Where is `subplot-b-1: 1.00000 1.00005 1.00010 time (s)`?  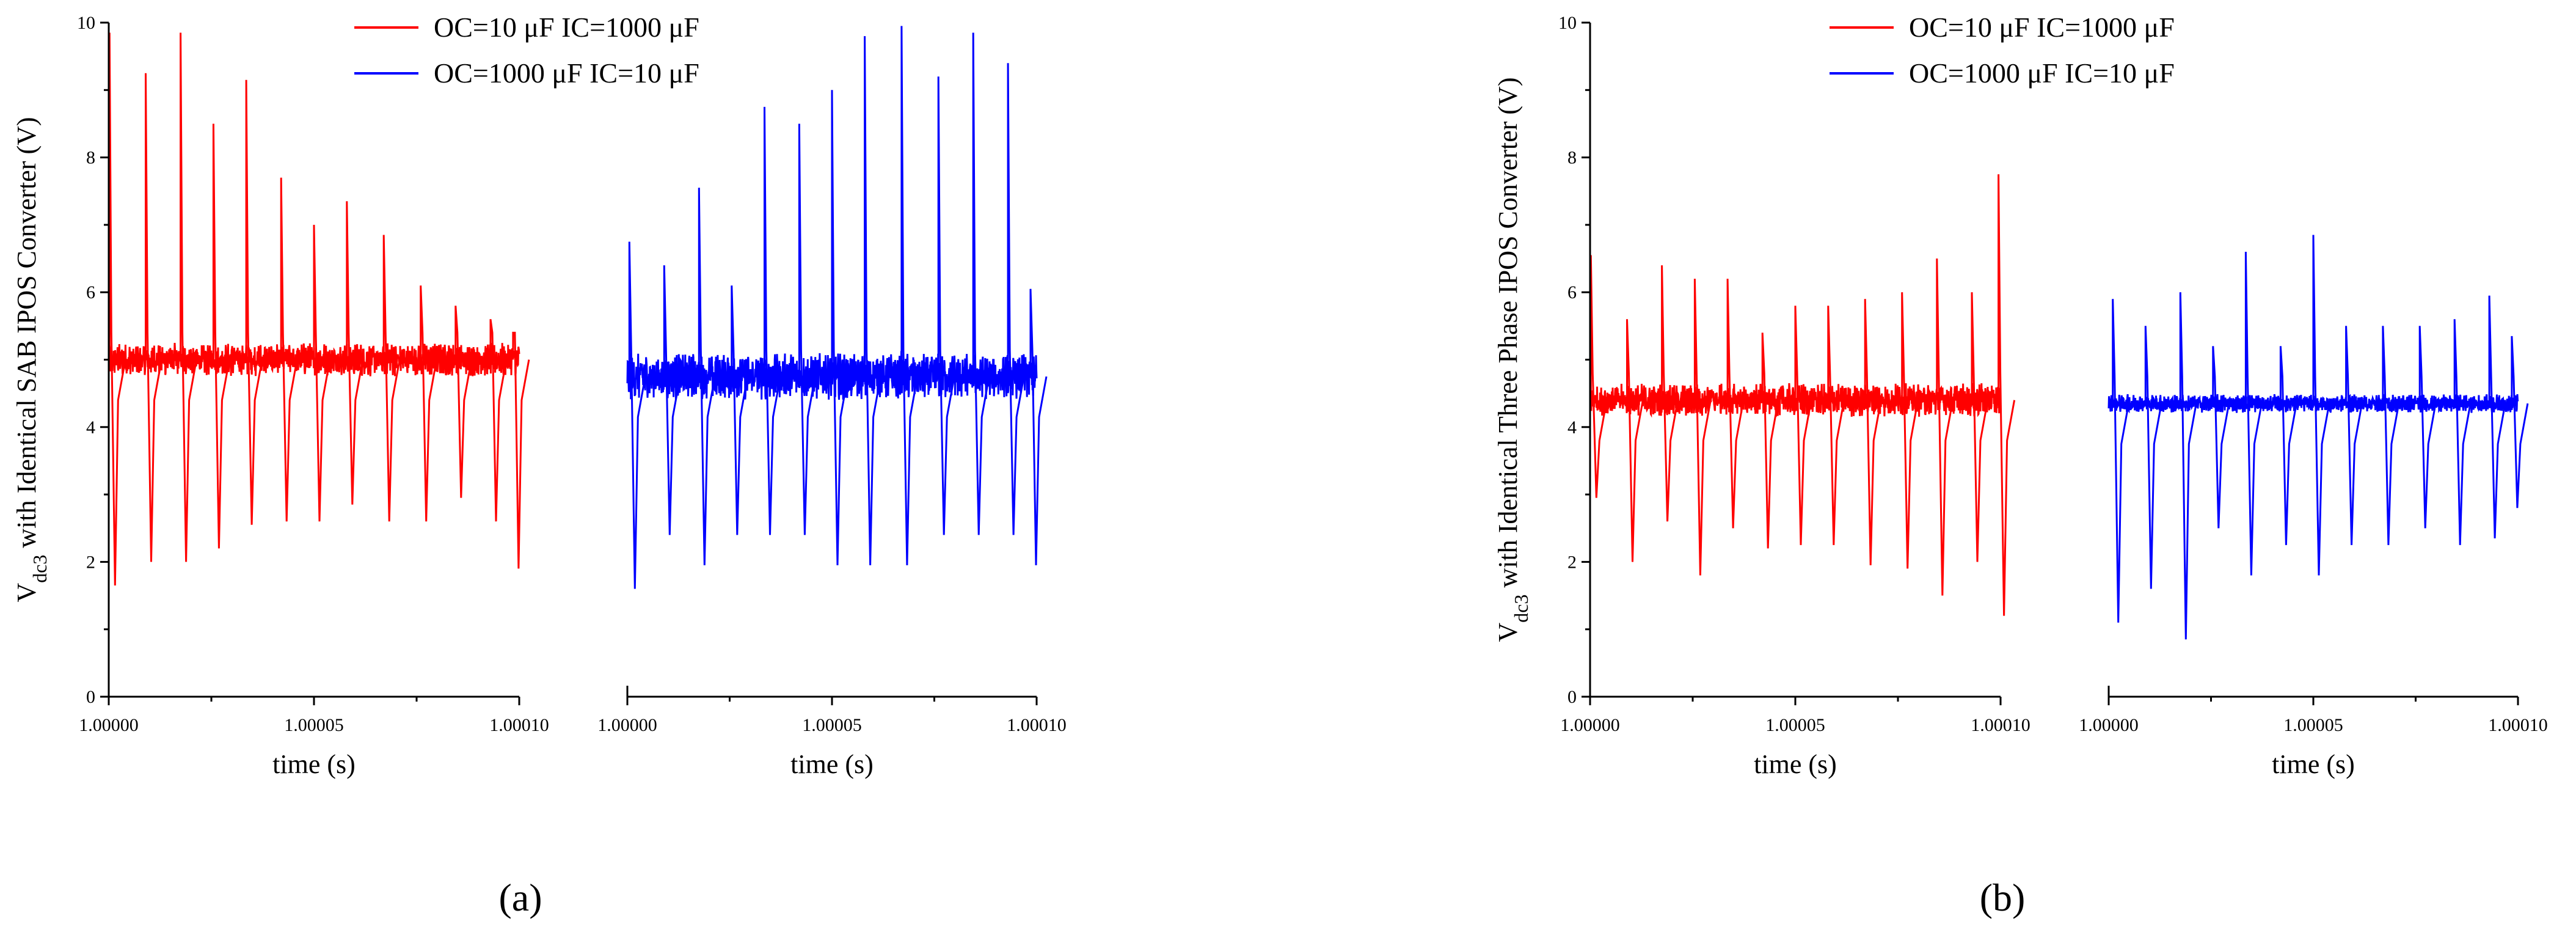 subplot-b-1: 1.00000 1.00005 1.00010 time (s) is located at coordinates (1795, 401).